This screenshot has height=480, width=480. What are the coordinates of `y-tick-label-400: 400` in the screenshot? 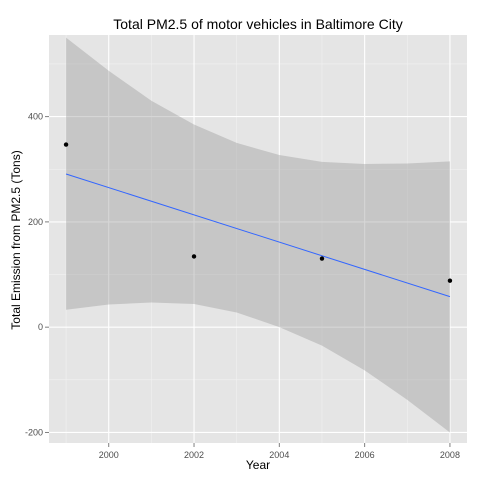 It's located at (35, 117).